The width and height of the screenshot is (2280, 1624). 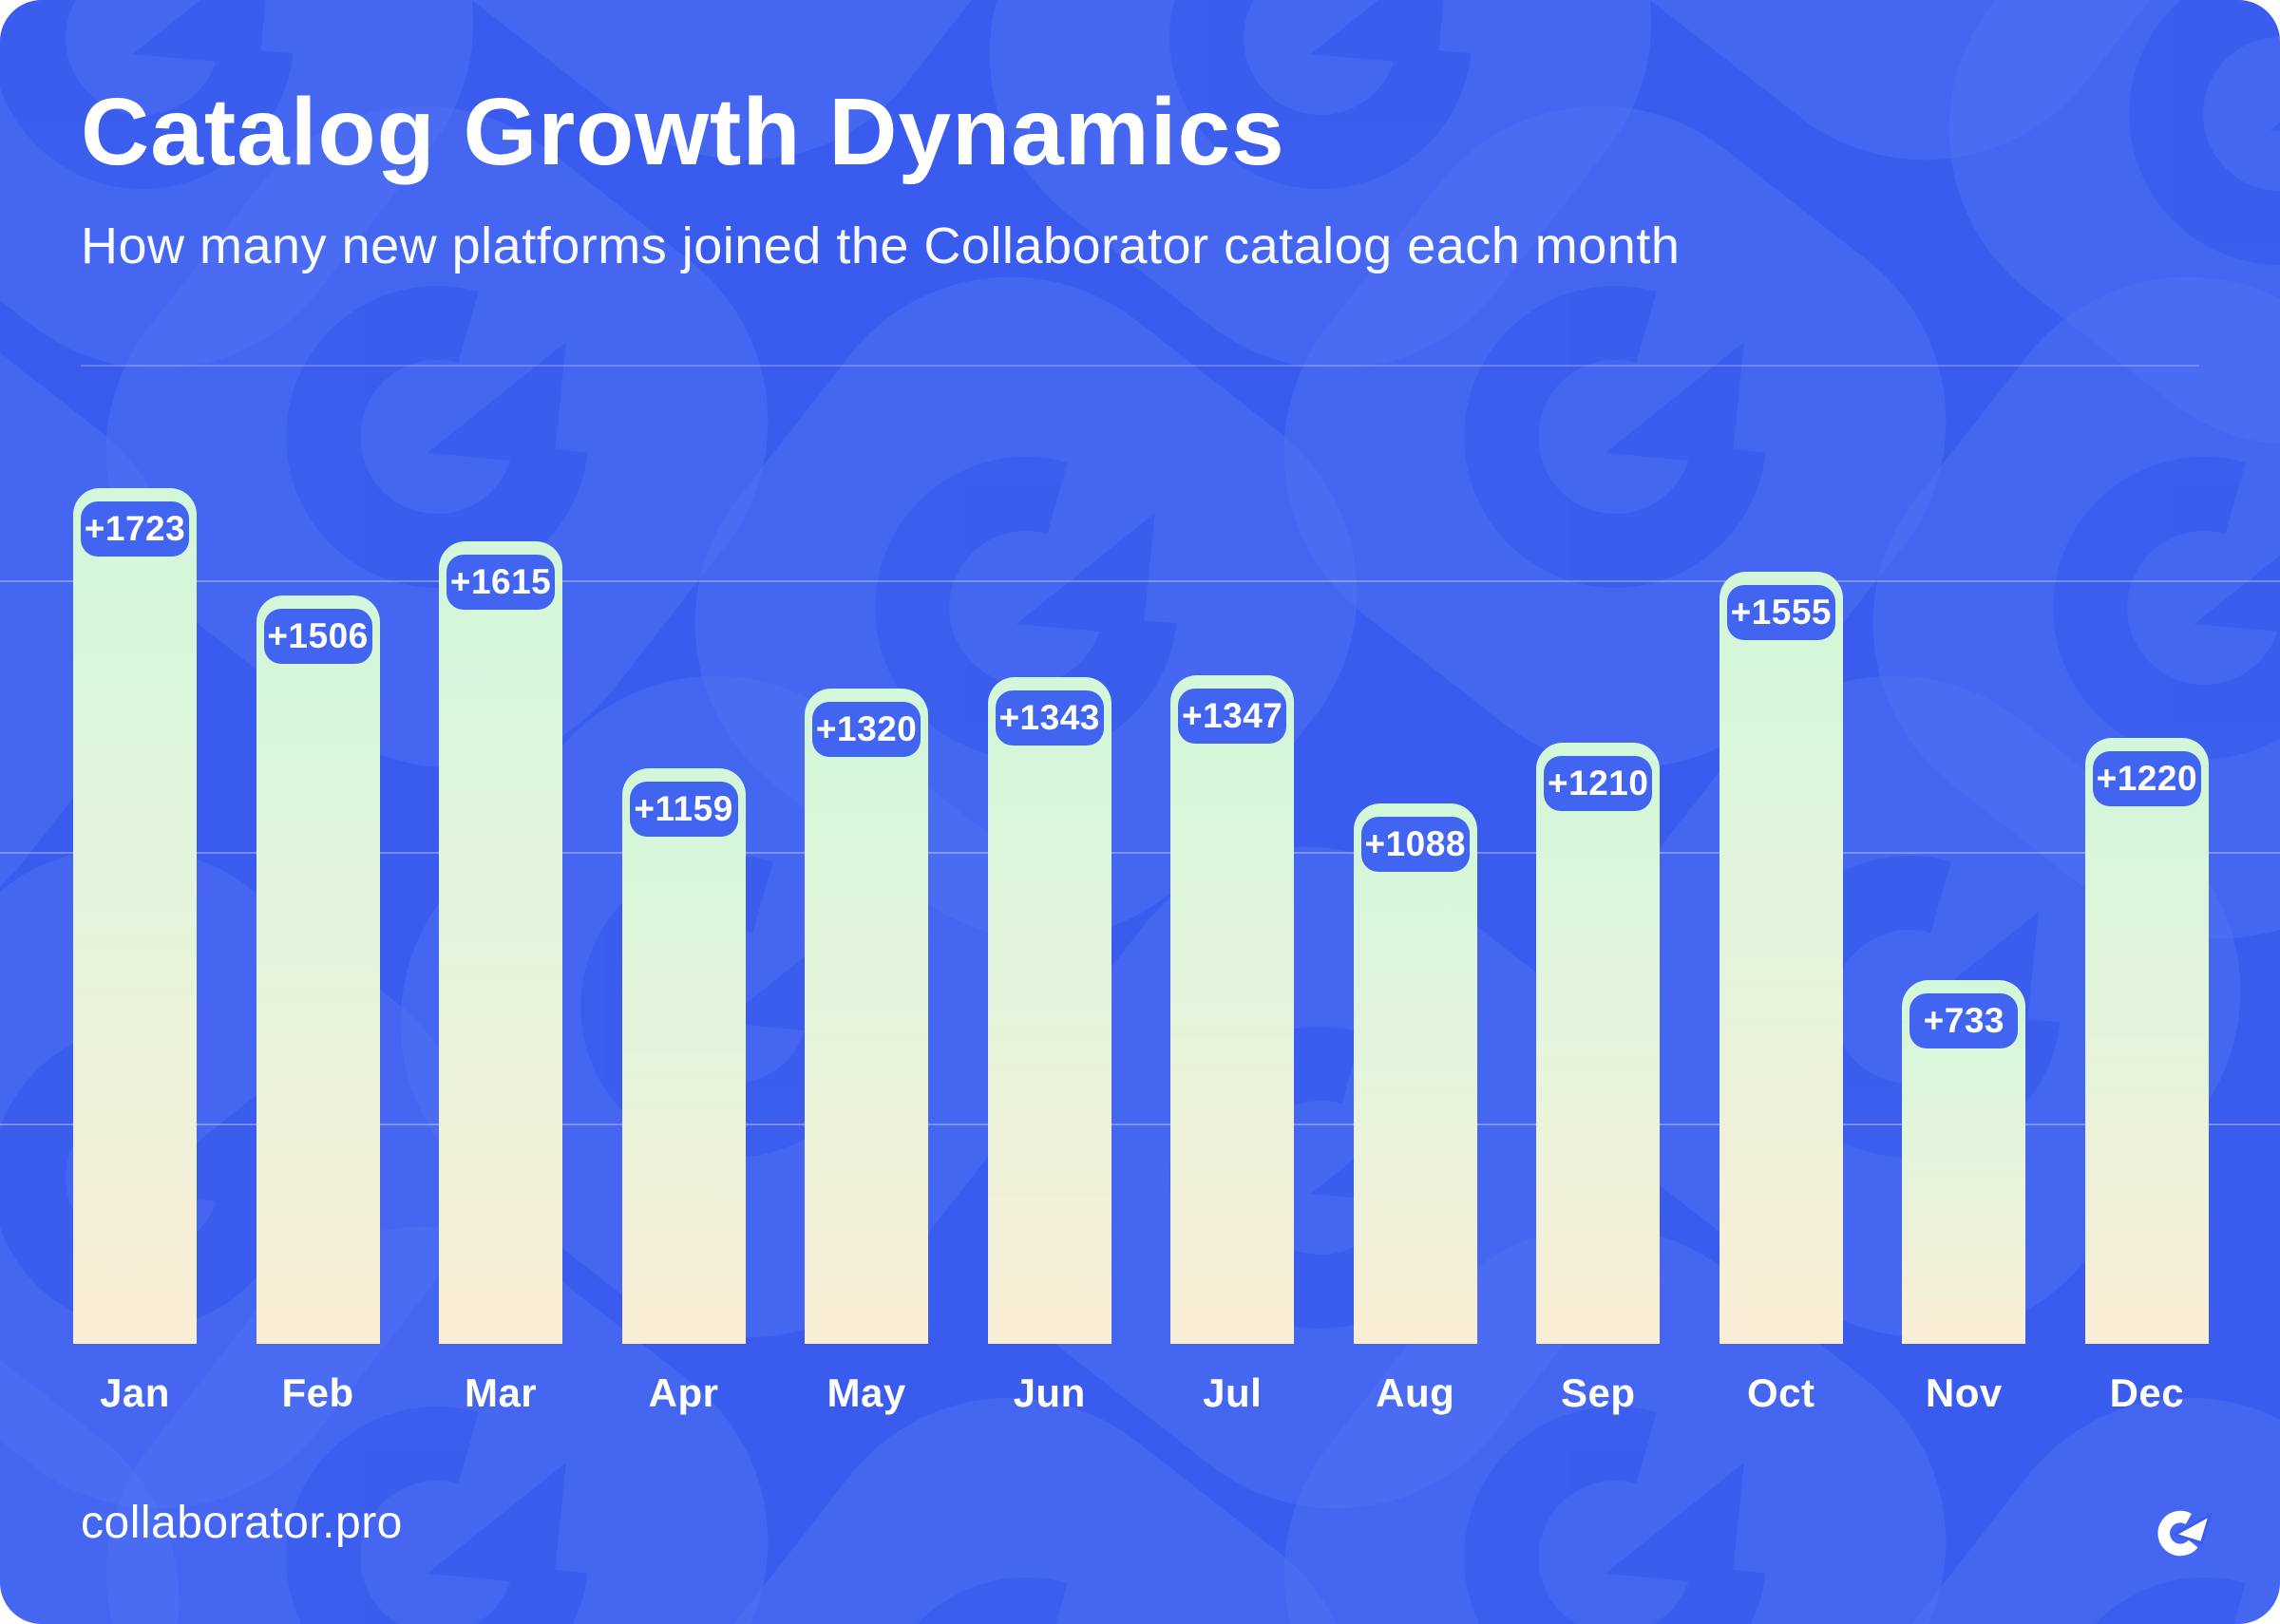 I want to click on bar-aug: +1088, so click(x=1415, y=1073).